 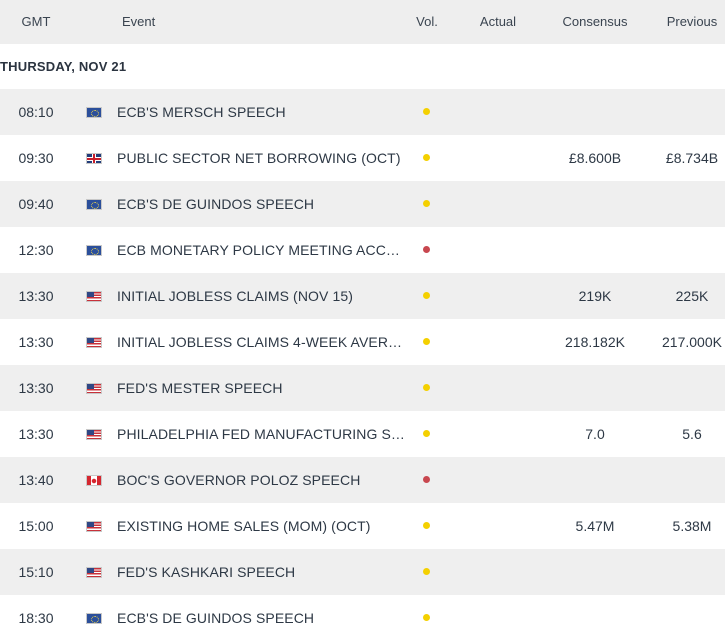 I want to click on table-row: 15:10 FED'S KASHKARI SPEECH, so click(x=362, y=572).